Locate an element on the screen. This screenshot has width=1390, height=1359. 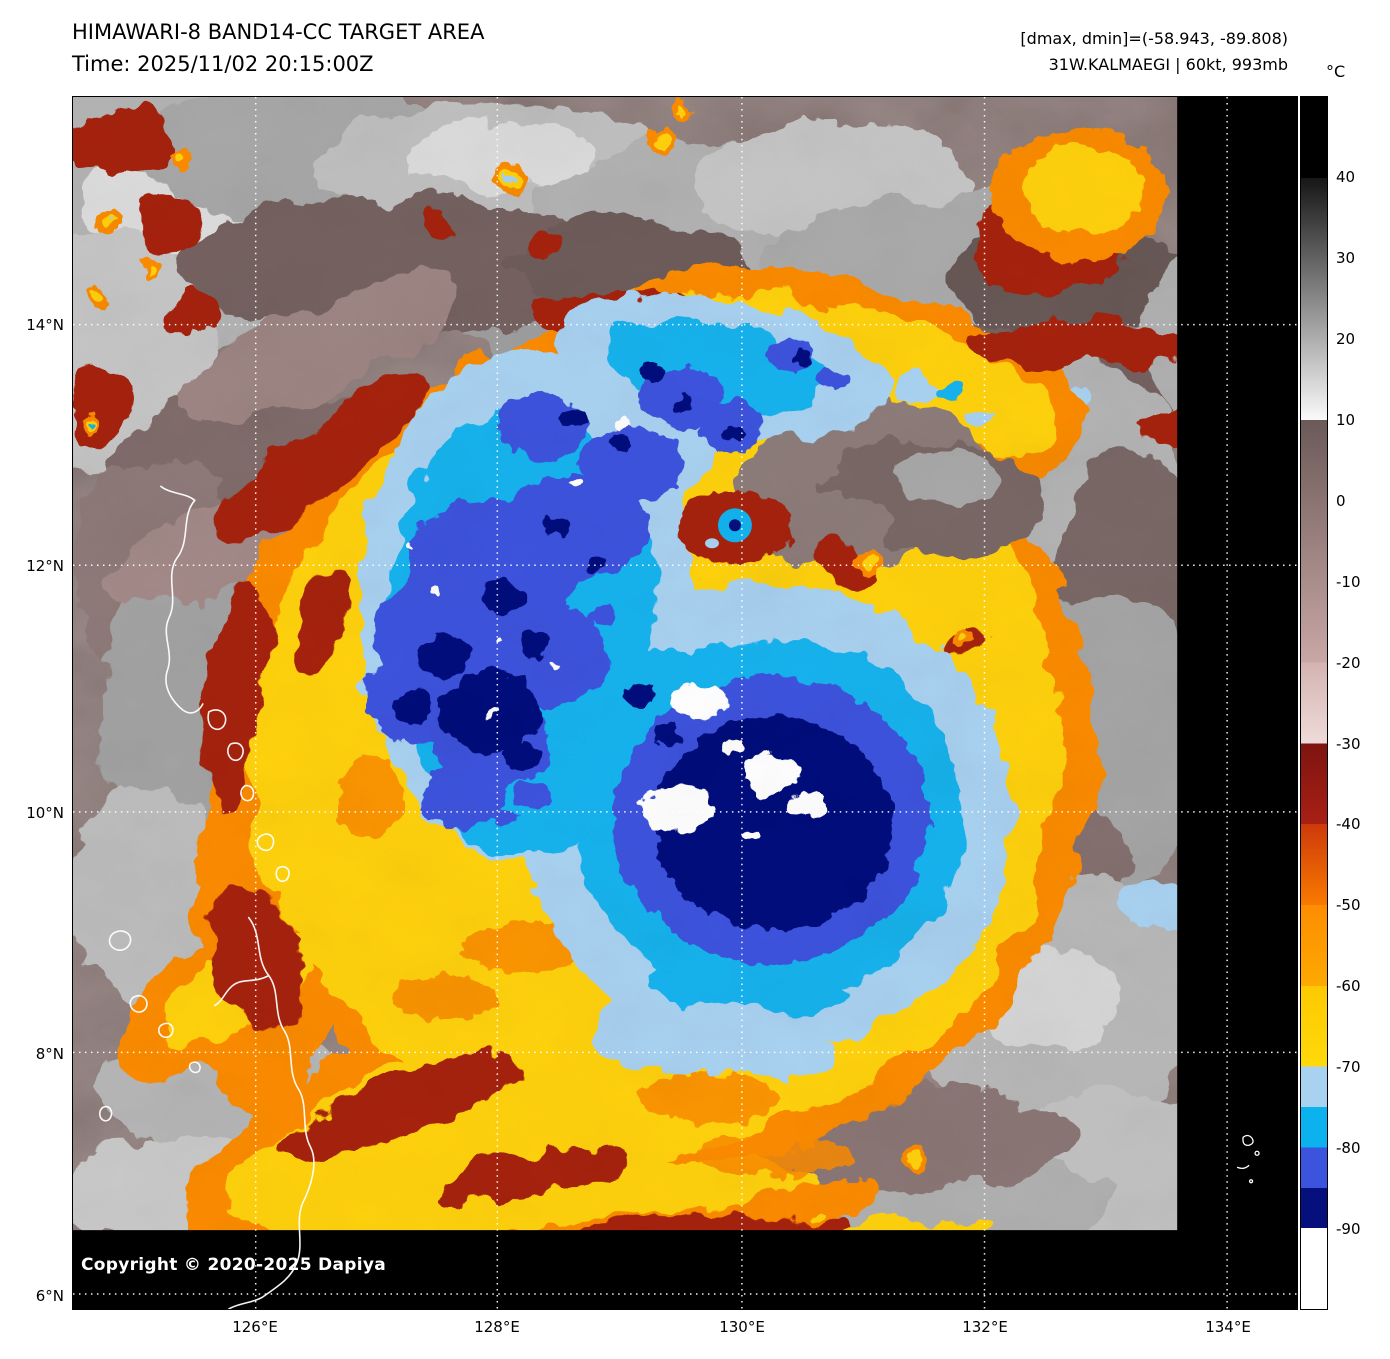
colorbar-tick-40: 40 is located at coordinates (1346, 177).